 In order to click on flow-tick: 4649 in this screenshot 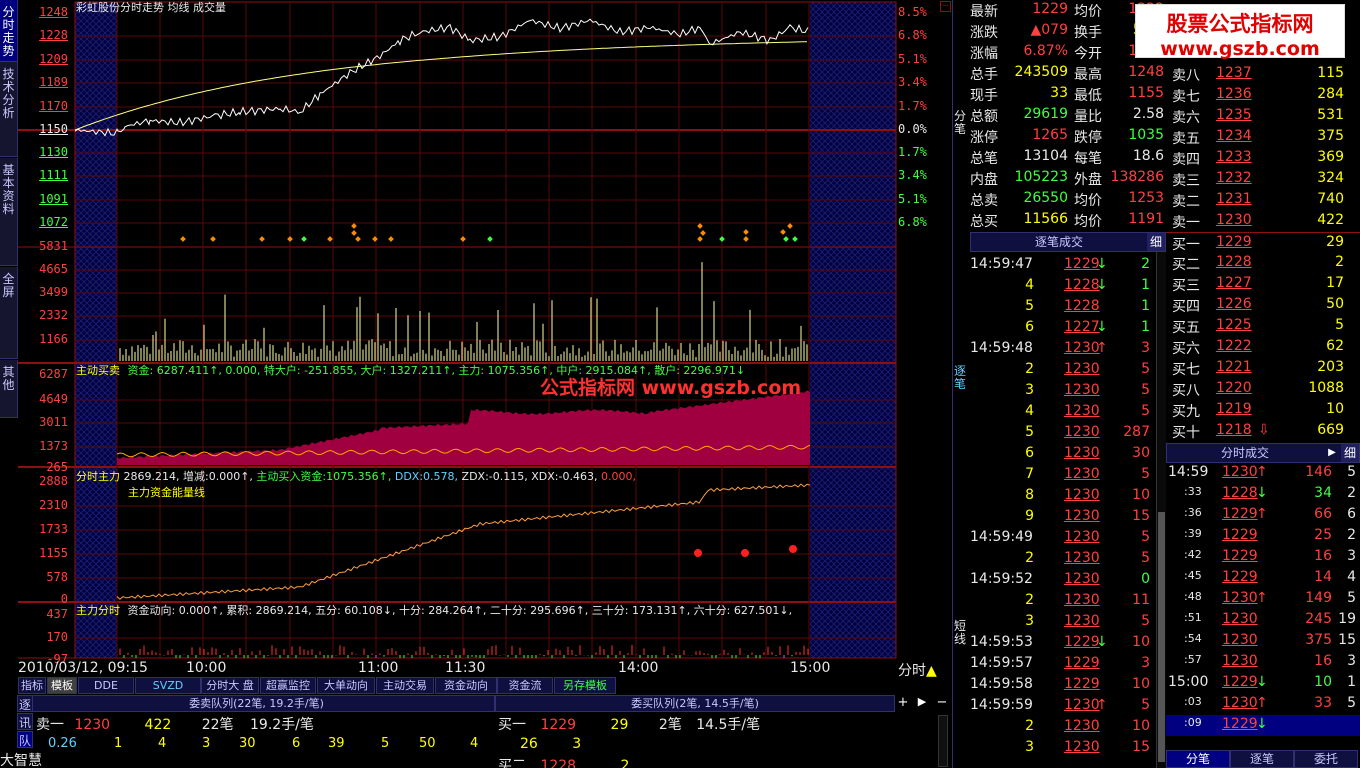, I will do `click(53, 399)`.